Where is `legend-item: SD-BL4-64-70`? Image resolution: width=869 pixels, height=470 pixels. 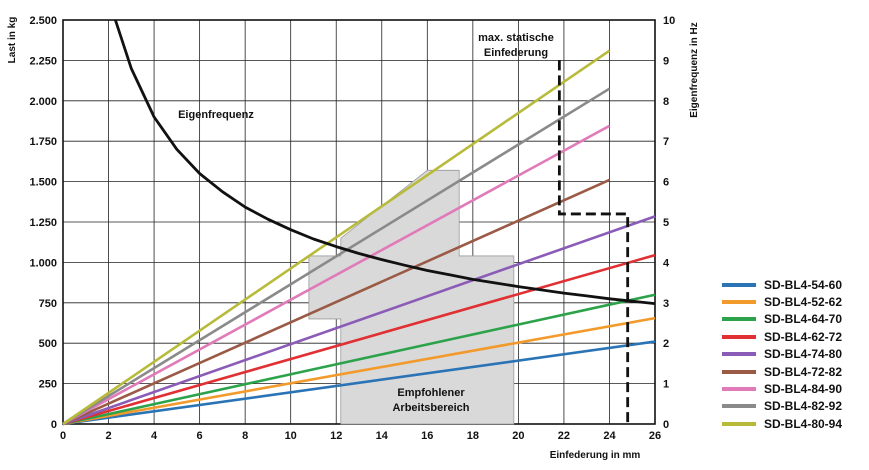 legend-item: SD-BL4-64-70 is located at coordinates (795, 319).